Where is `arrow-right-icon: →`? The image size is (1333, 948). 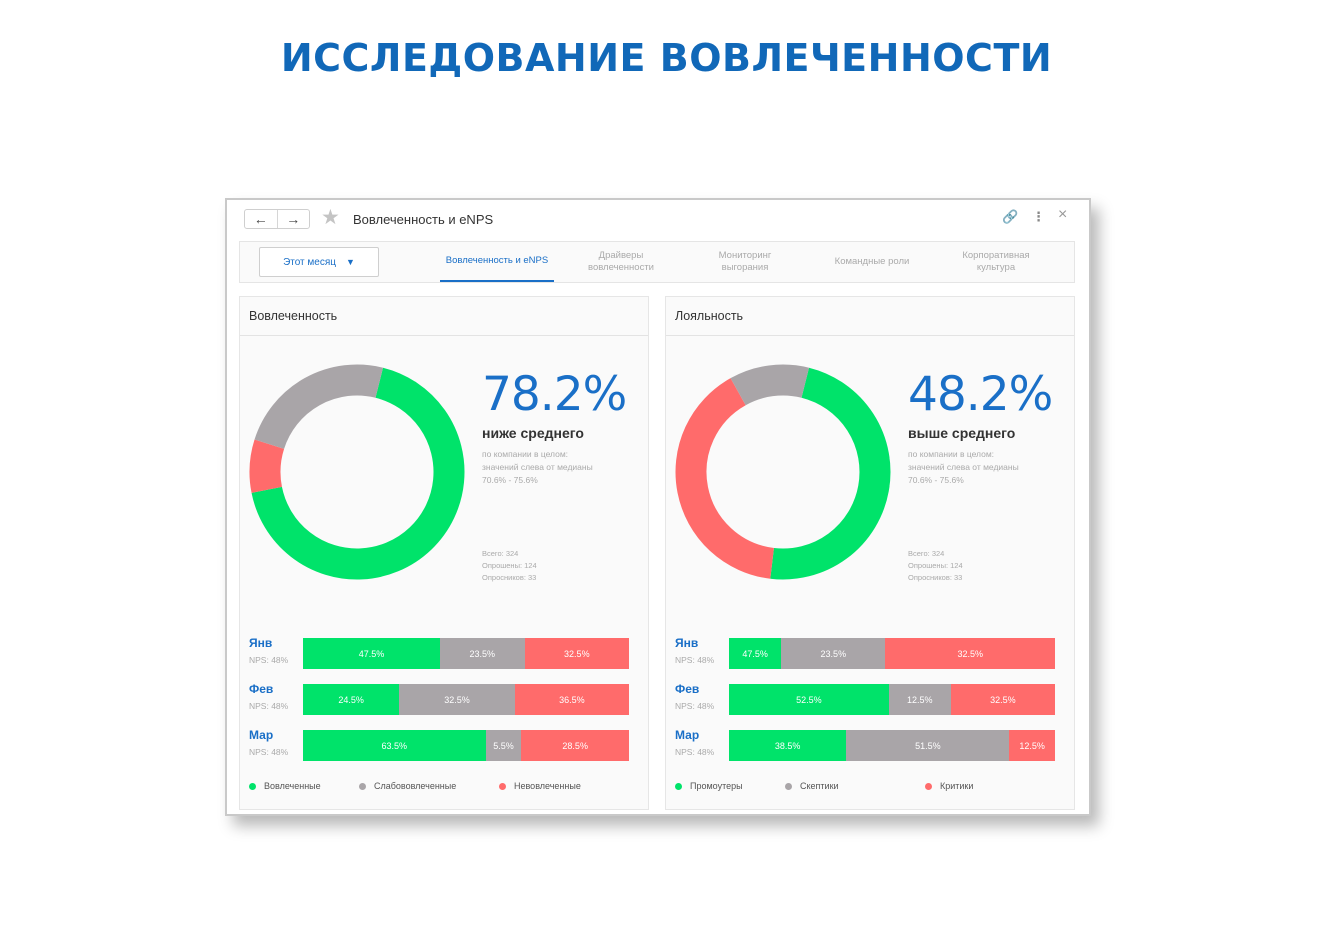 arrow-right-icon: → is located at coordinates (293, 219).